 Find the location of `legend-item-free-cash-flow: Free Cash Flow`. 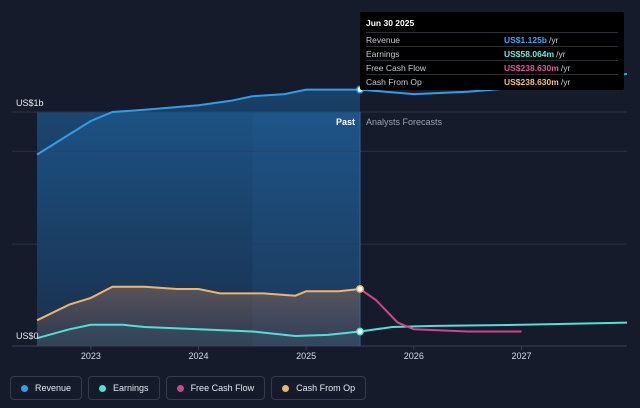

legend-item-free-cash-flow: Free Cash Flow is located at coordinates (215, 388).